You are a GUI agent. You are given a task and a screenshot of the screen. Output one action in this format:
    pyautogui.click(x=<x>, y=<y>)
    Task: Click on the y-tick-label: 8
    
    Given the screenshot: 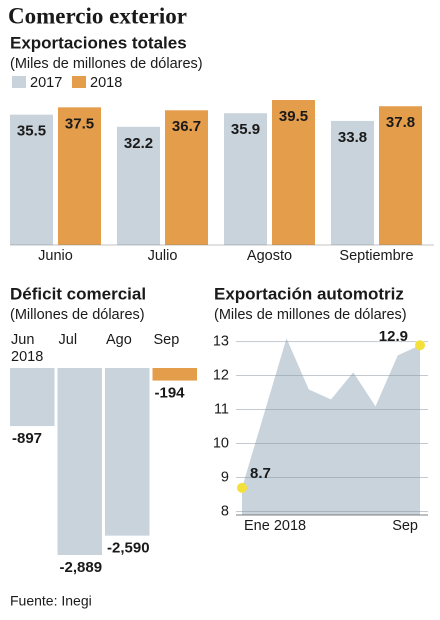 What is the action you would take?
    pyautogui.click(x=225, y=511)
    